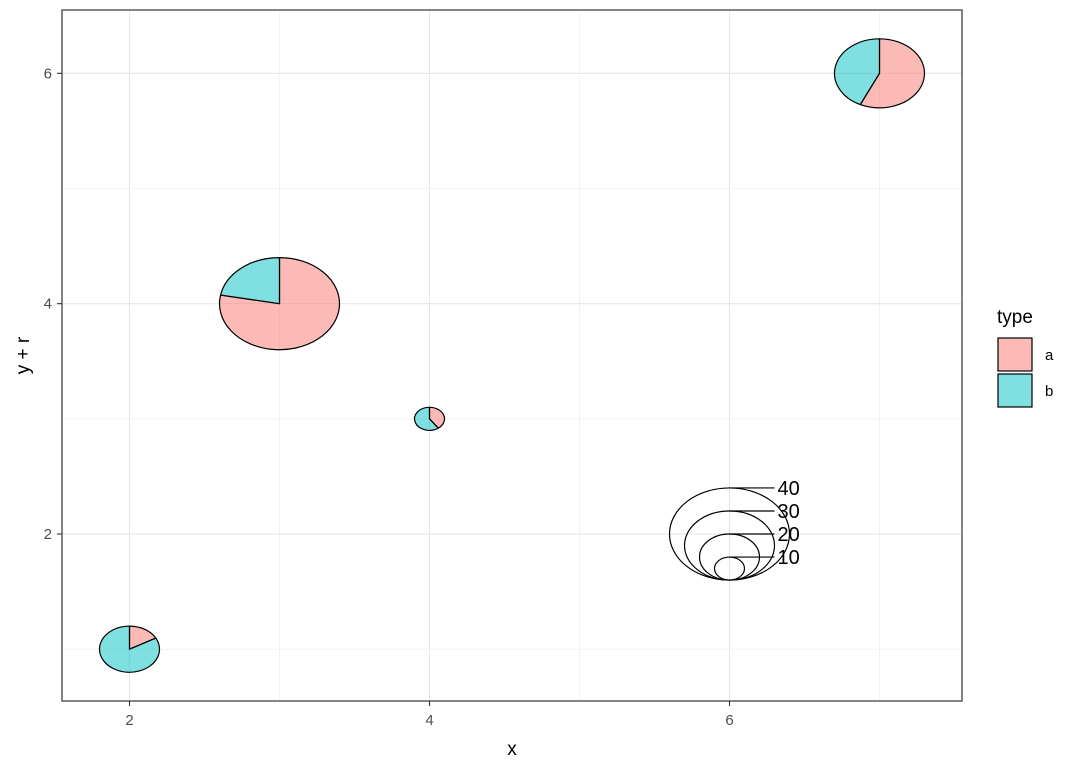  I want to click on y-tick-label: 4, so click(48, 304).